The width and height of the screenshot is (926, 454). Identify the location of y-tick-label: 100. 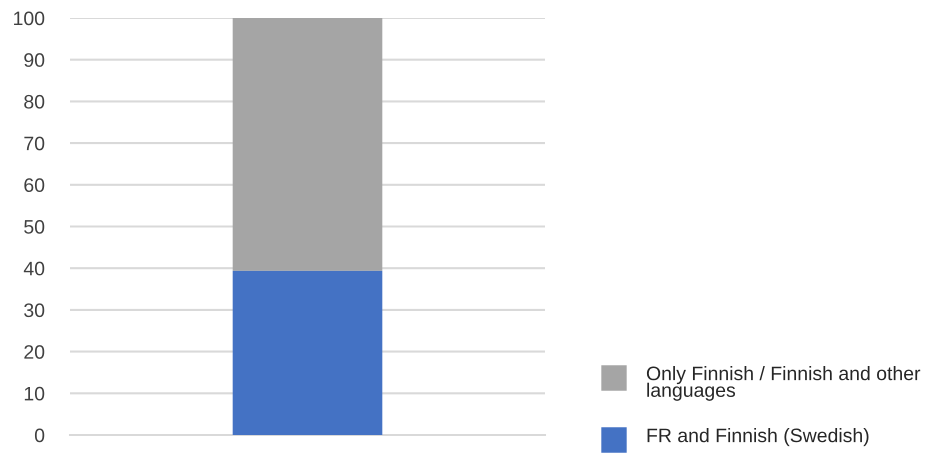
(29, 18).